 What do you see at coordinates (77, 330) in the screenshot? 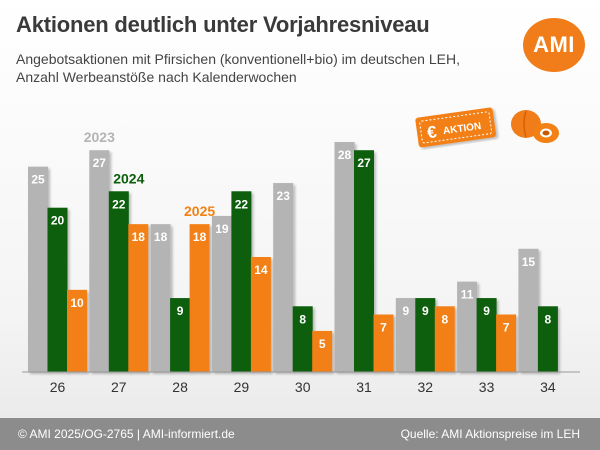
I see `bar-2025-kw26` at bounding box center [77, 330].